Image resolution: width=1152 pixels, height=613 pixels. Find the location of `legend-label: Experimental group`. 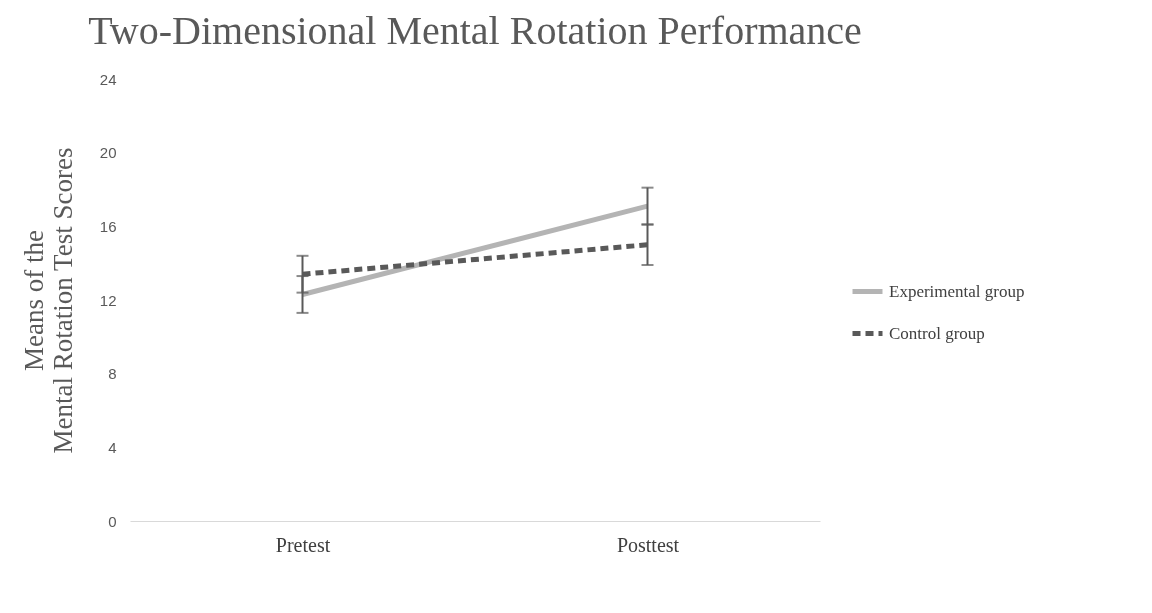

legend-label: Experimental group is located at coordinates (957, 291).